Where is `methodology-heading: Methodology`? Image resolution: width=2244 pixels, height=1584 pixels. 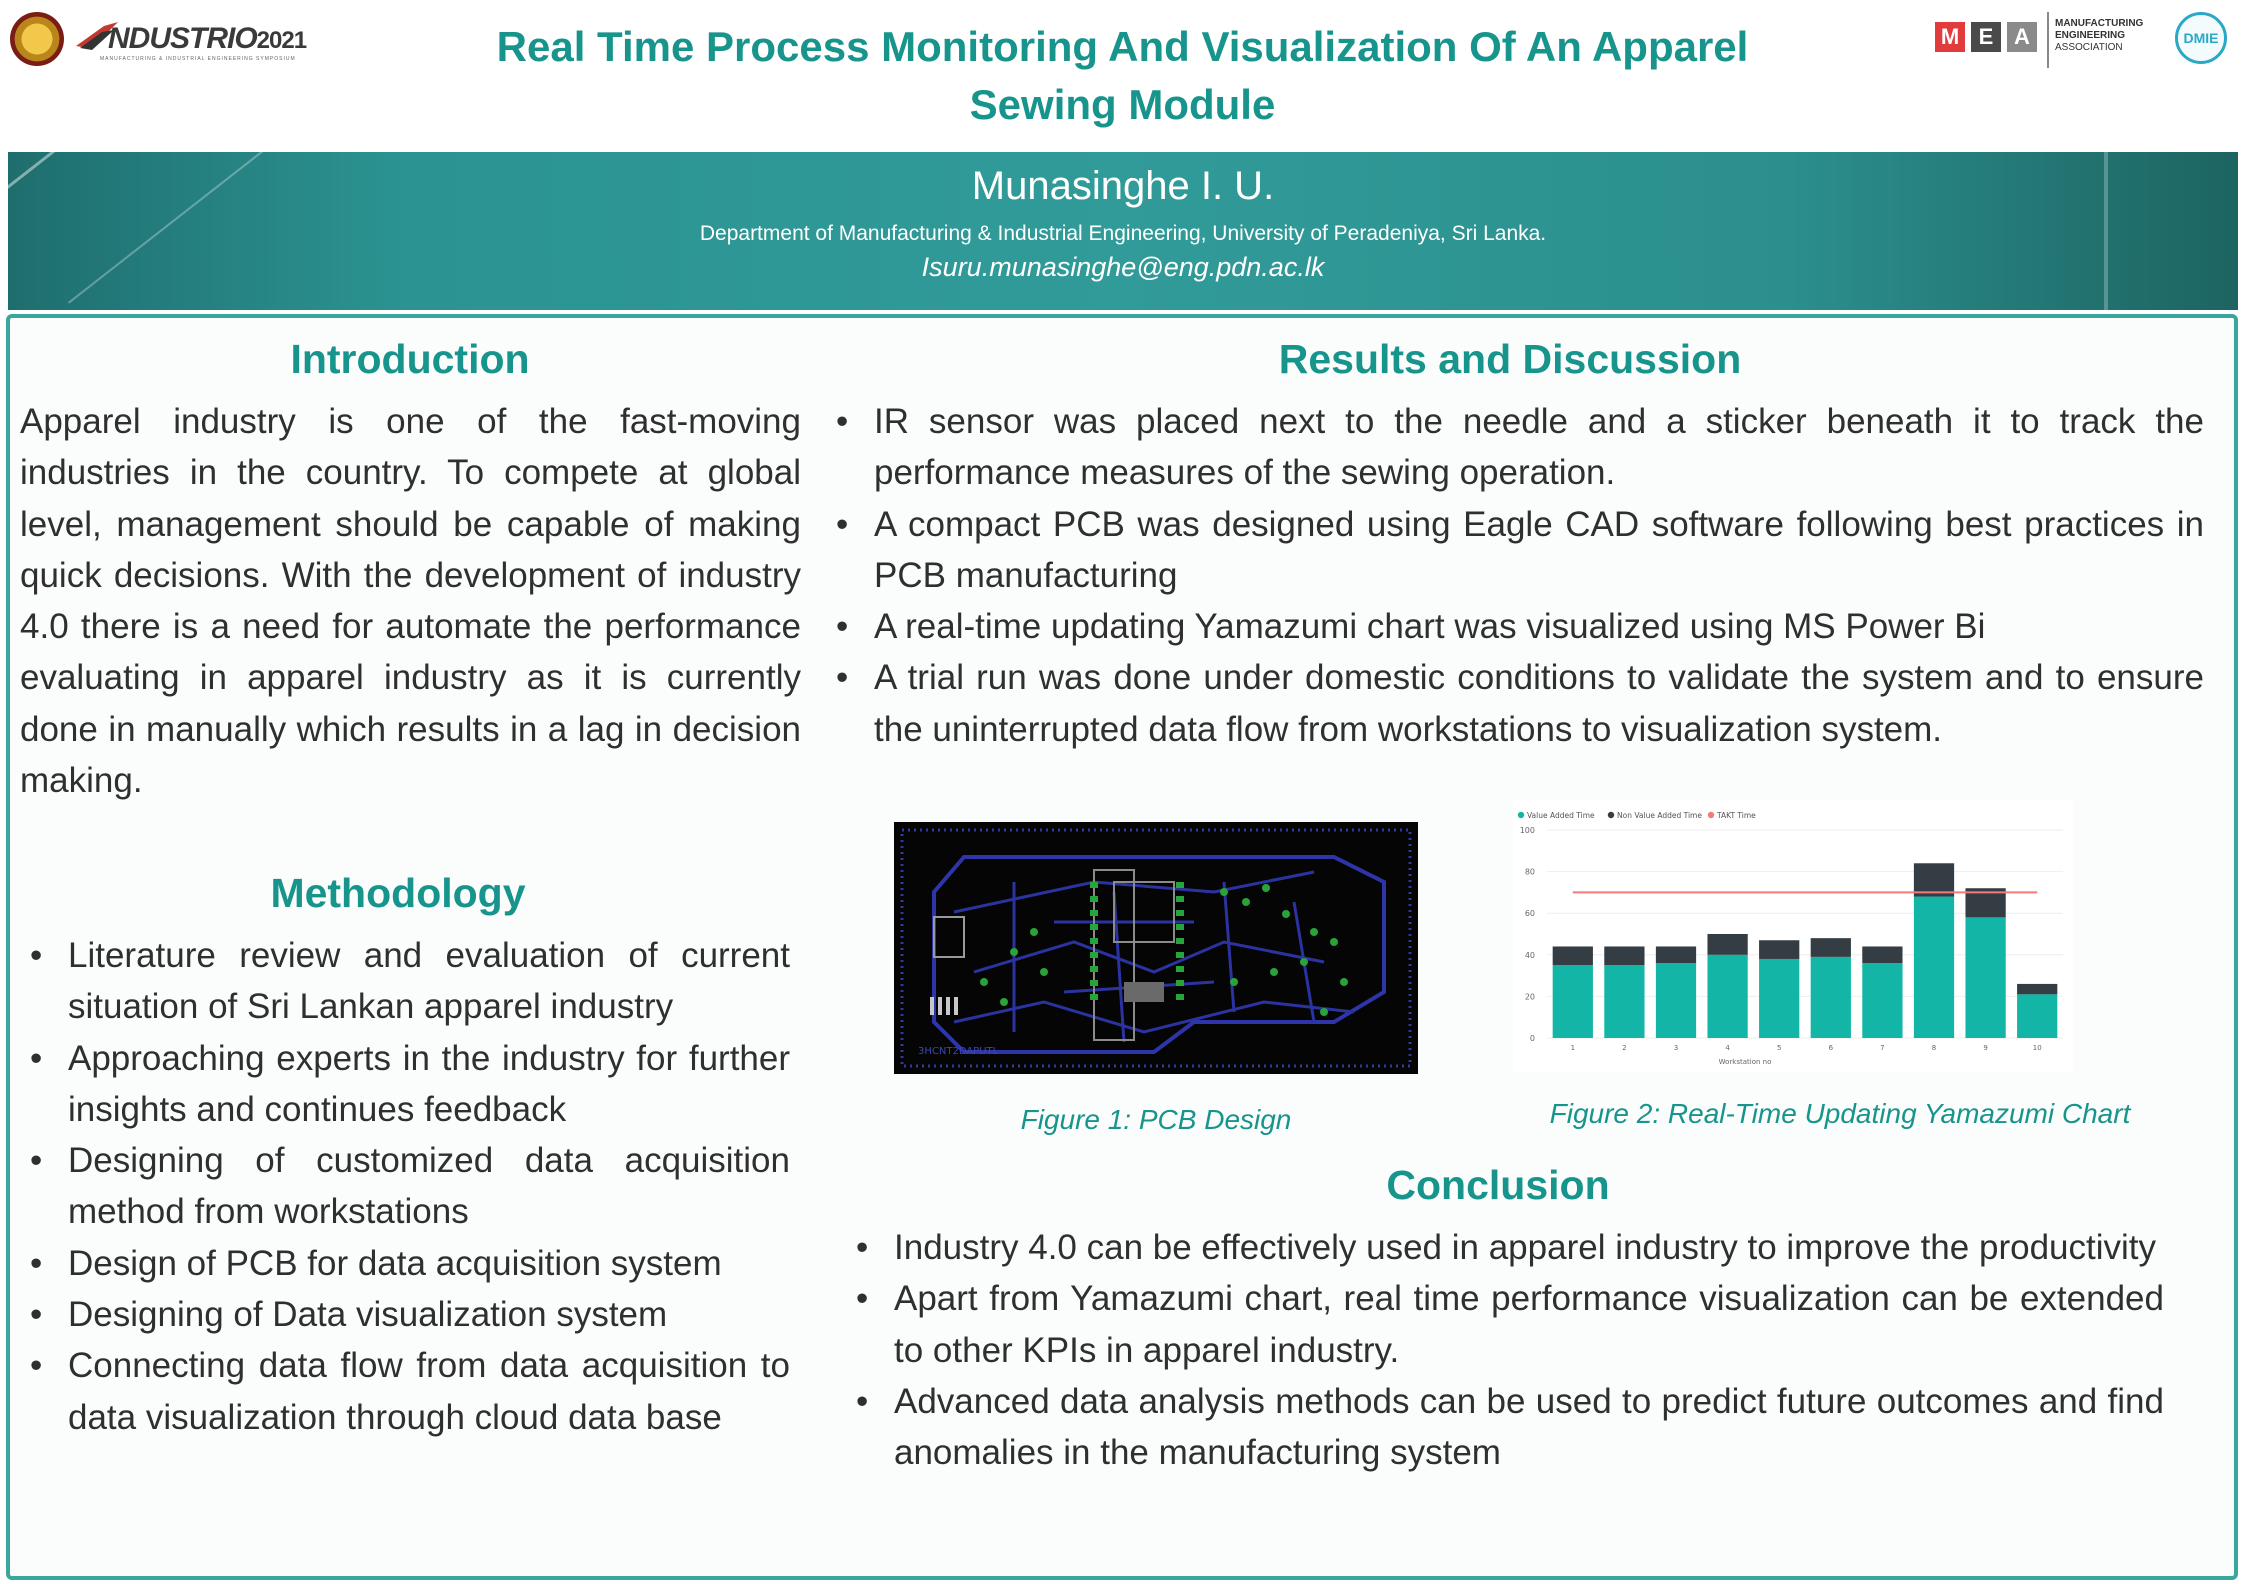 methodology-heading: Methodology is located at coordinates (398, 893).